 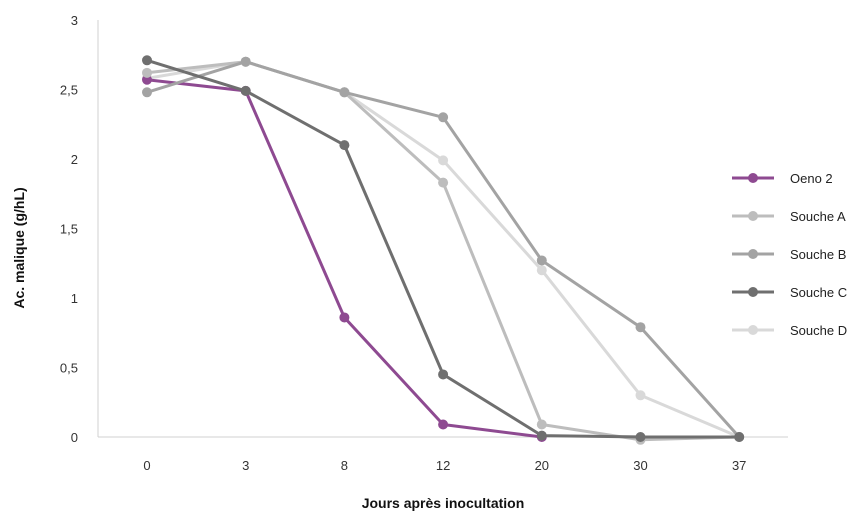 I want to click on y-axis-ticks: 0 0,5 1 1,5 2 2,5 3, so click(x=69, y=229).